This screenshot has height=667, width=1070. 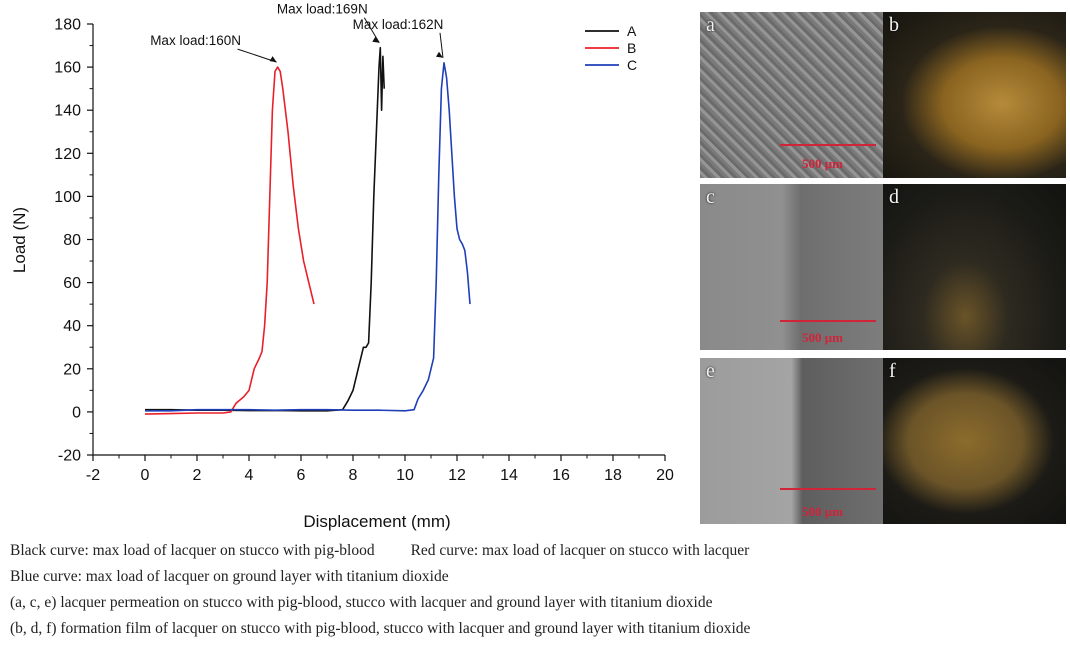 What do you see at coordinates (67, 197) in the screenshot?
I see `y-tick-label: 100` at bounding box center [67, 197].